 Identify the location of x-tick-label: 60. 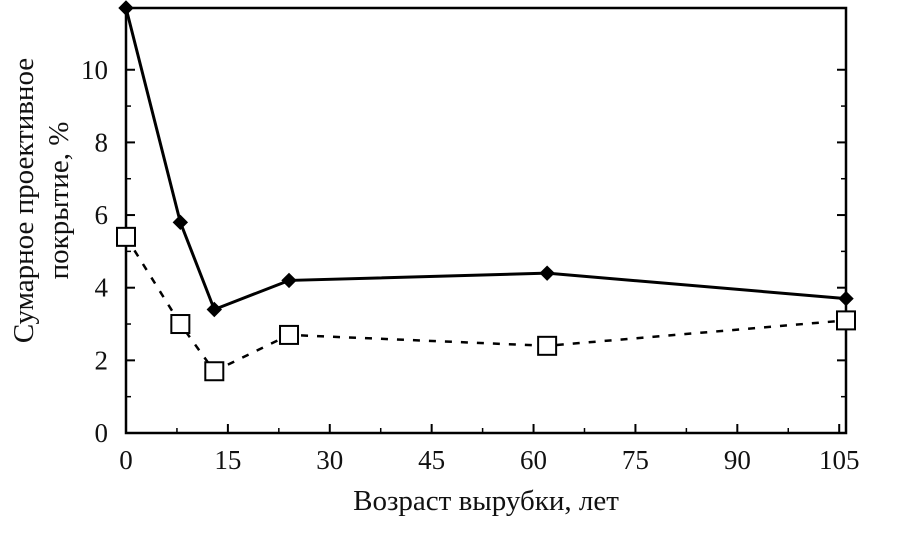
(533, 460).